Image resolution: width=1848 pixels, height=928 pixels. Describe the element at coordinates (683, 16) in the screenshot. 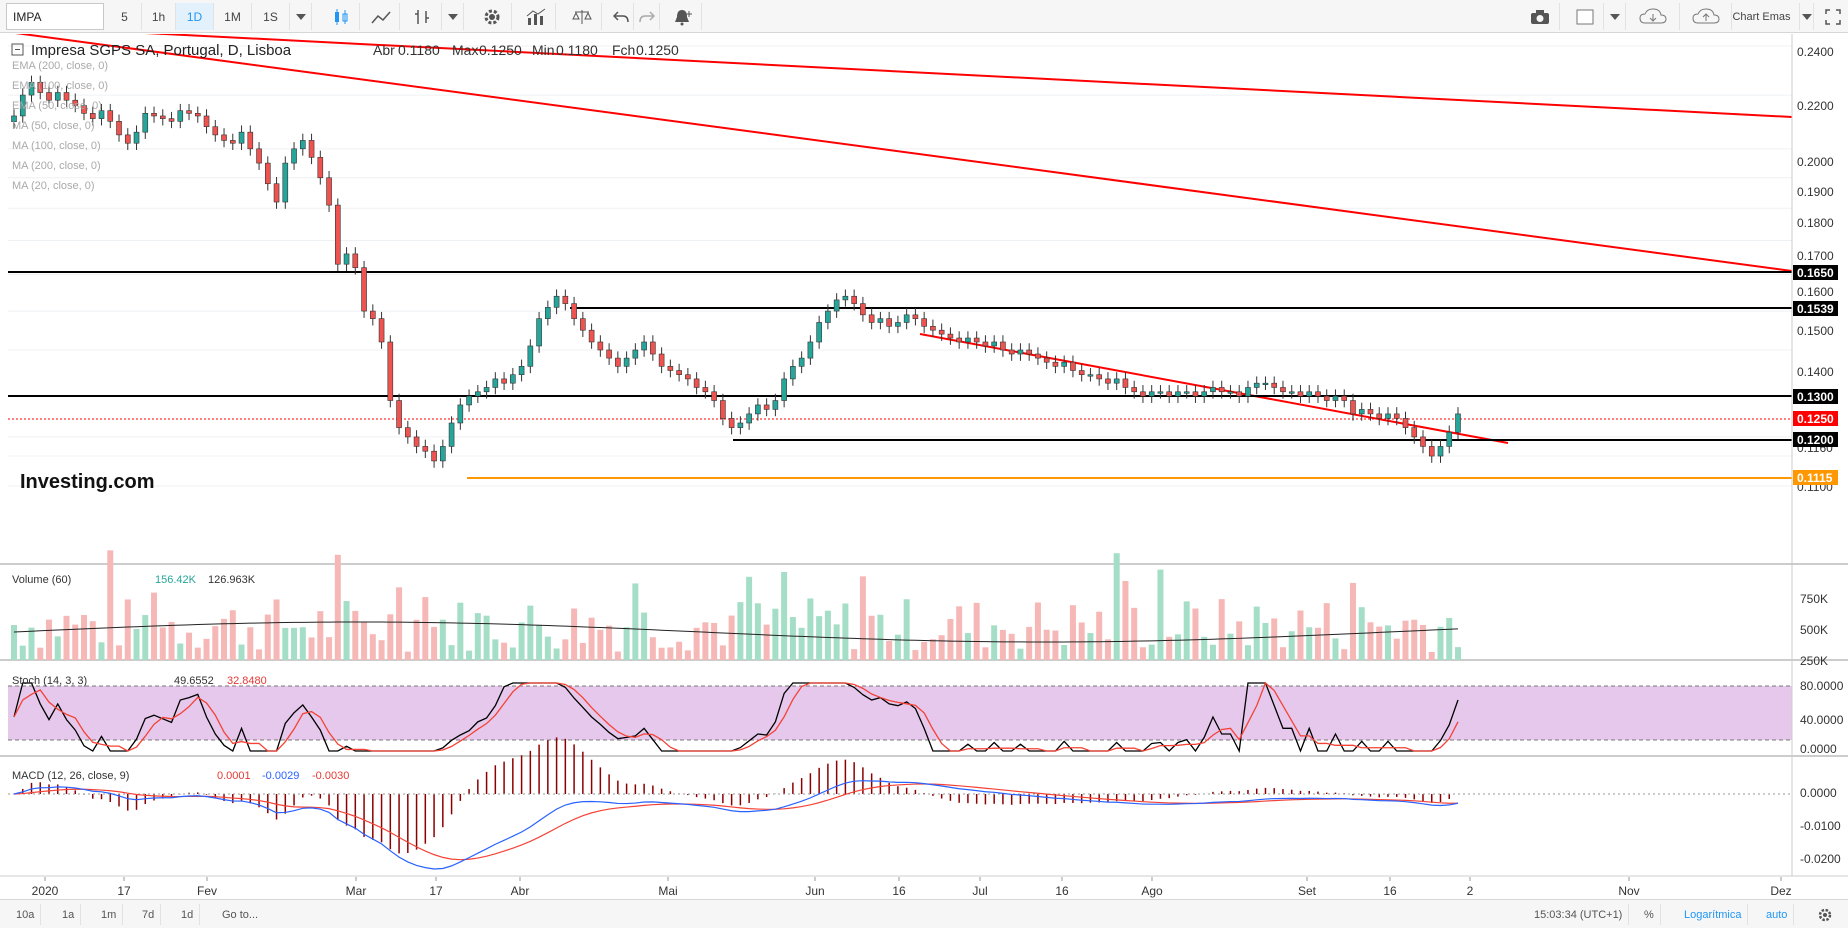

I see `alert-icon` at that location.